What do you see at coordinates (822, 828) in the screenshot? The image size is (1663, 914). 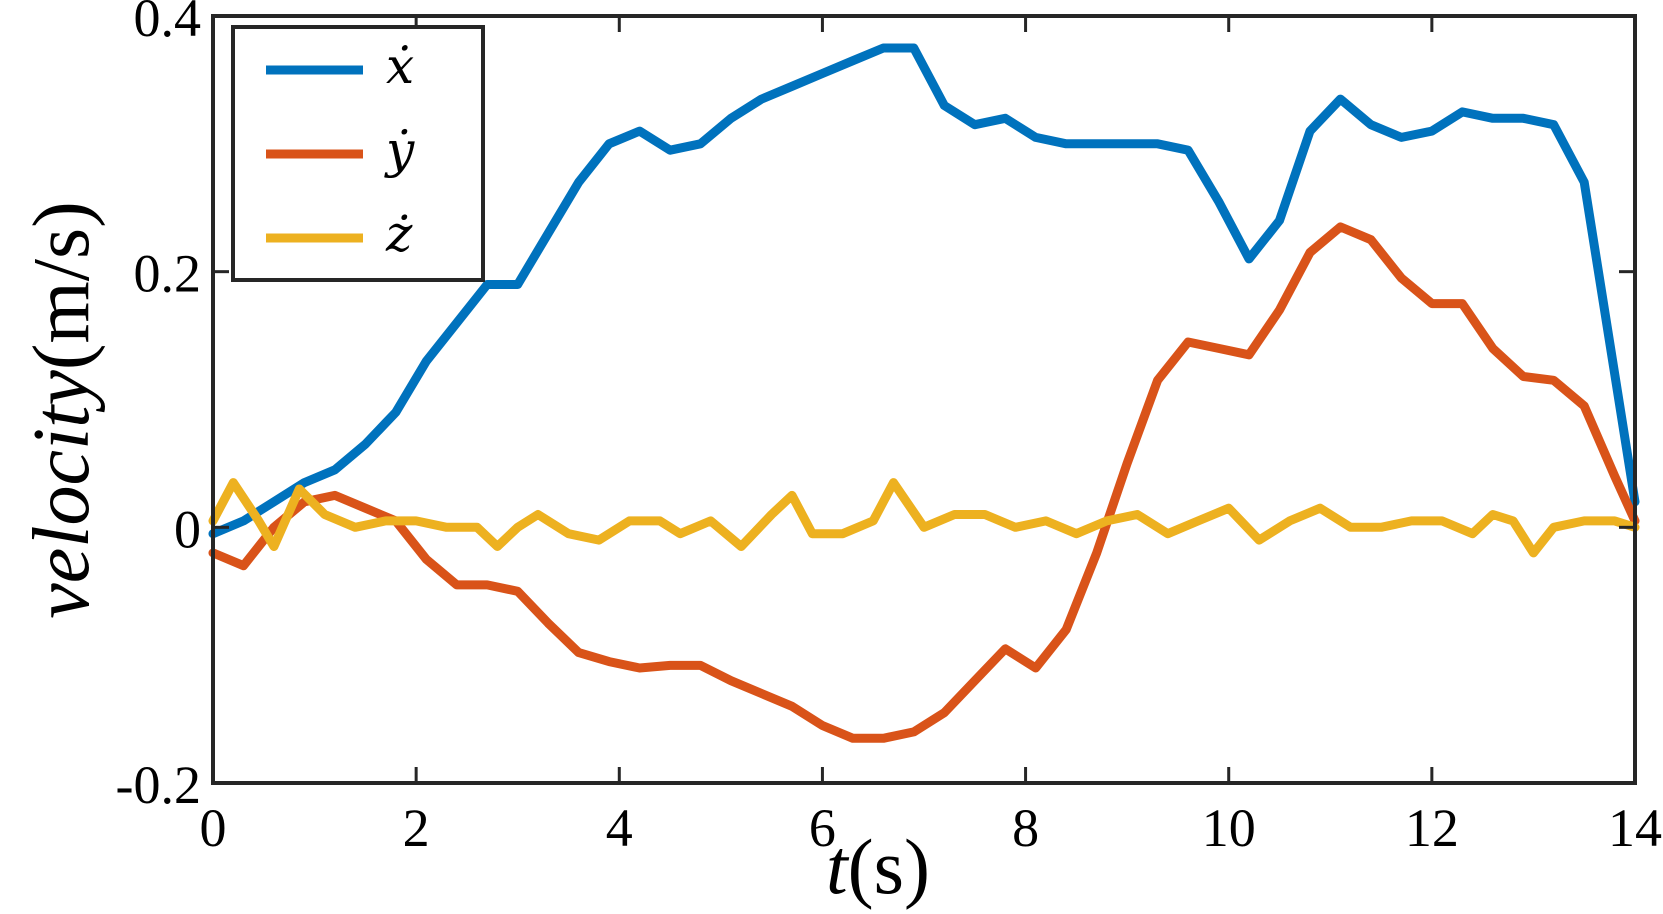 I see `x-tick-label: 6` at bounding box center [822, 828].